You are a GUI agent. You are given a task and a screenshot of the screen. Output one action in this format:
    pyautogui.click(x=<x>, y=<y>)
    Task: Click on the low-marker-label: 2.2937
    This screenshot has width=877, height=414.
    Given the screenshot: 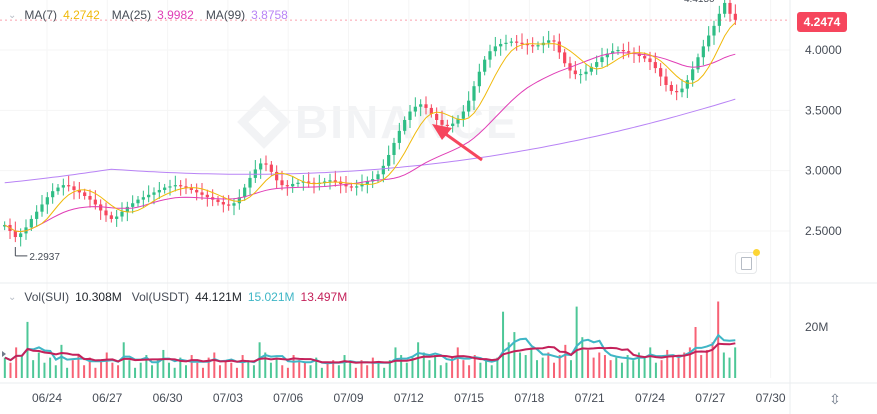 What is the action you would take?
    pyautogui.click(x=44, y=257)
    